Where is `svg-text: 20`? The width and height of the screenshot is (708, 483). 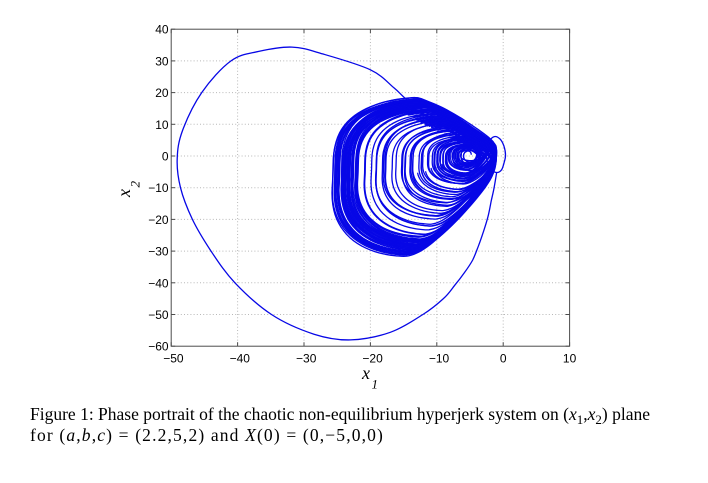 svg-text: 20 is located at coordinates (162, 93).